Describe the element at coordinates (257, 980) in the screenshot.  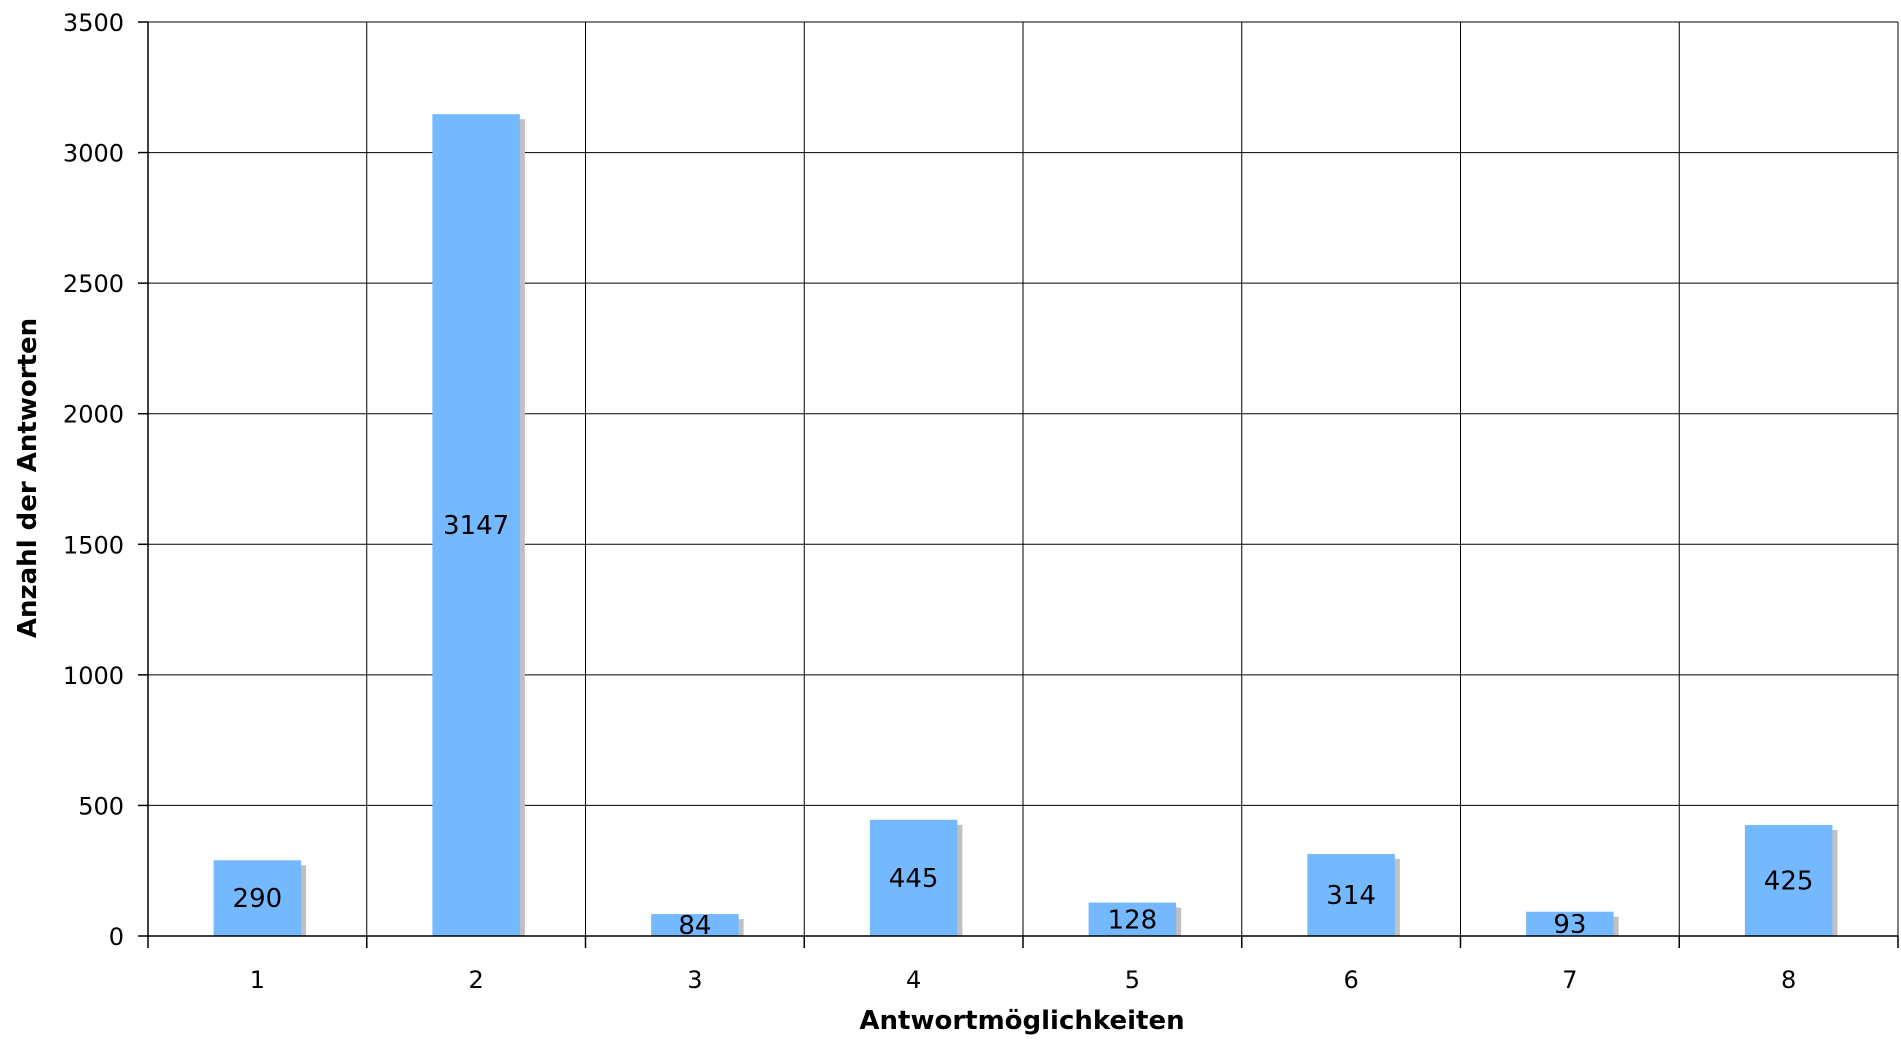
I see `x-tick-label: 1` at that location.